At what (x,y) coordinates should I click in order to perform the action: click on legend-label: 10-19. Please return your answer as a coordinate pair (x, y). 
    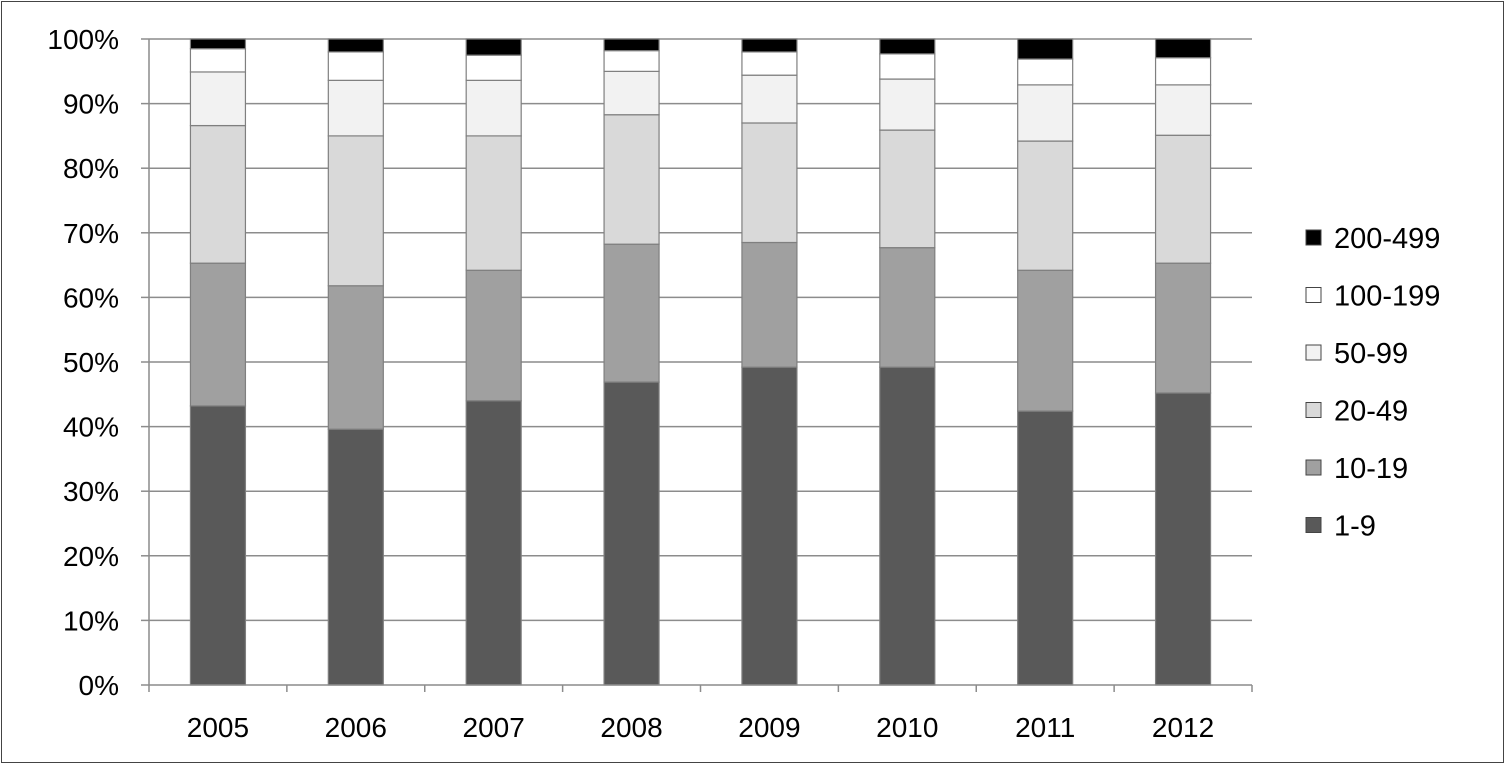
    Looking at the image, I should click on (1371, 469).